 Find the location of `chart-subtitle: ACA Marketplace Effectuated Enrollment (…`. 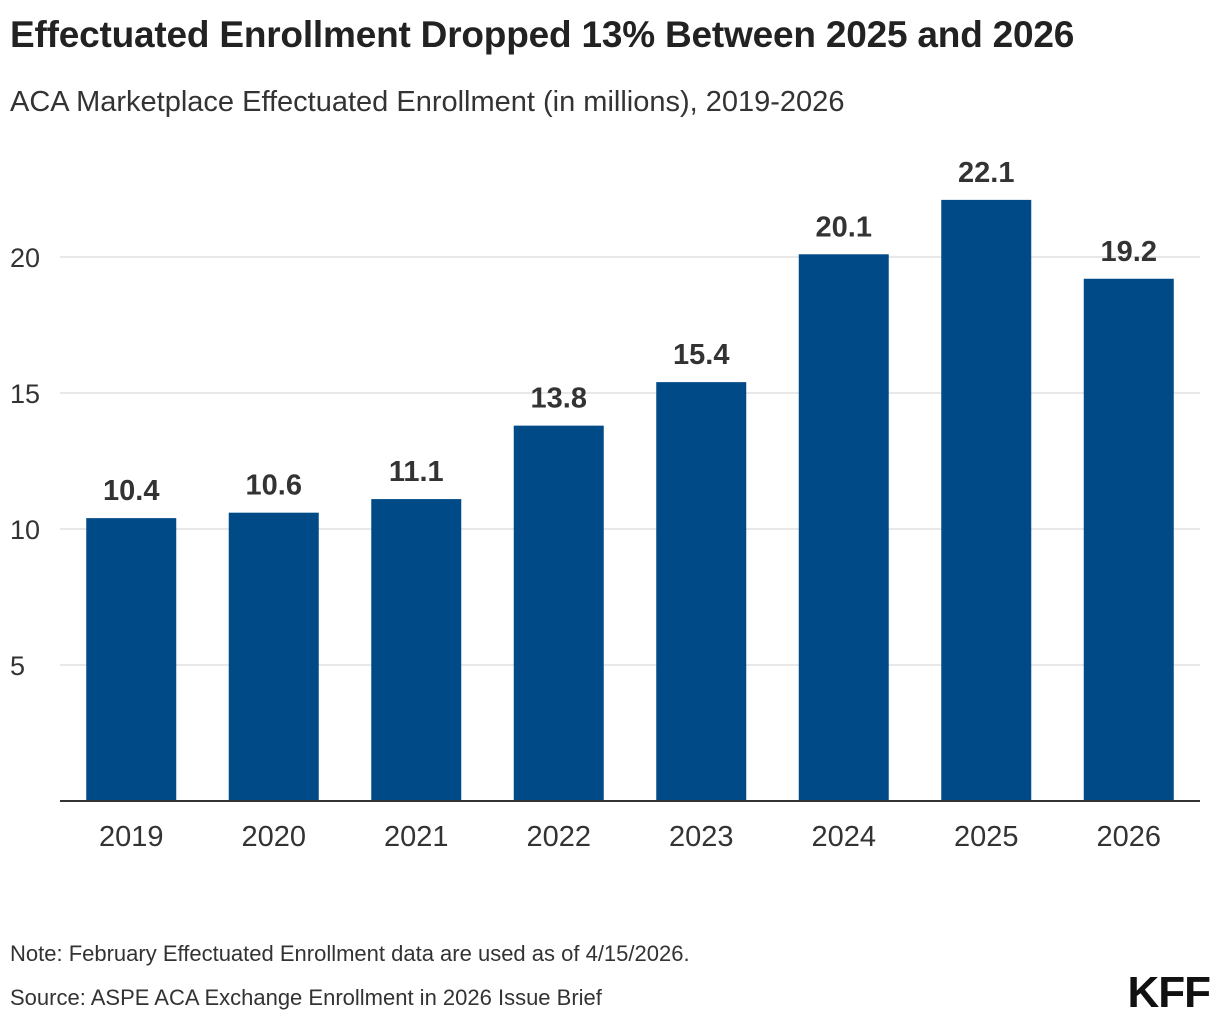

chart-subtitle: ACA Marketplace Effectuated Enrollment (… is located at coordinates (427, 102).